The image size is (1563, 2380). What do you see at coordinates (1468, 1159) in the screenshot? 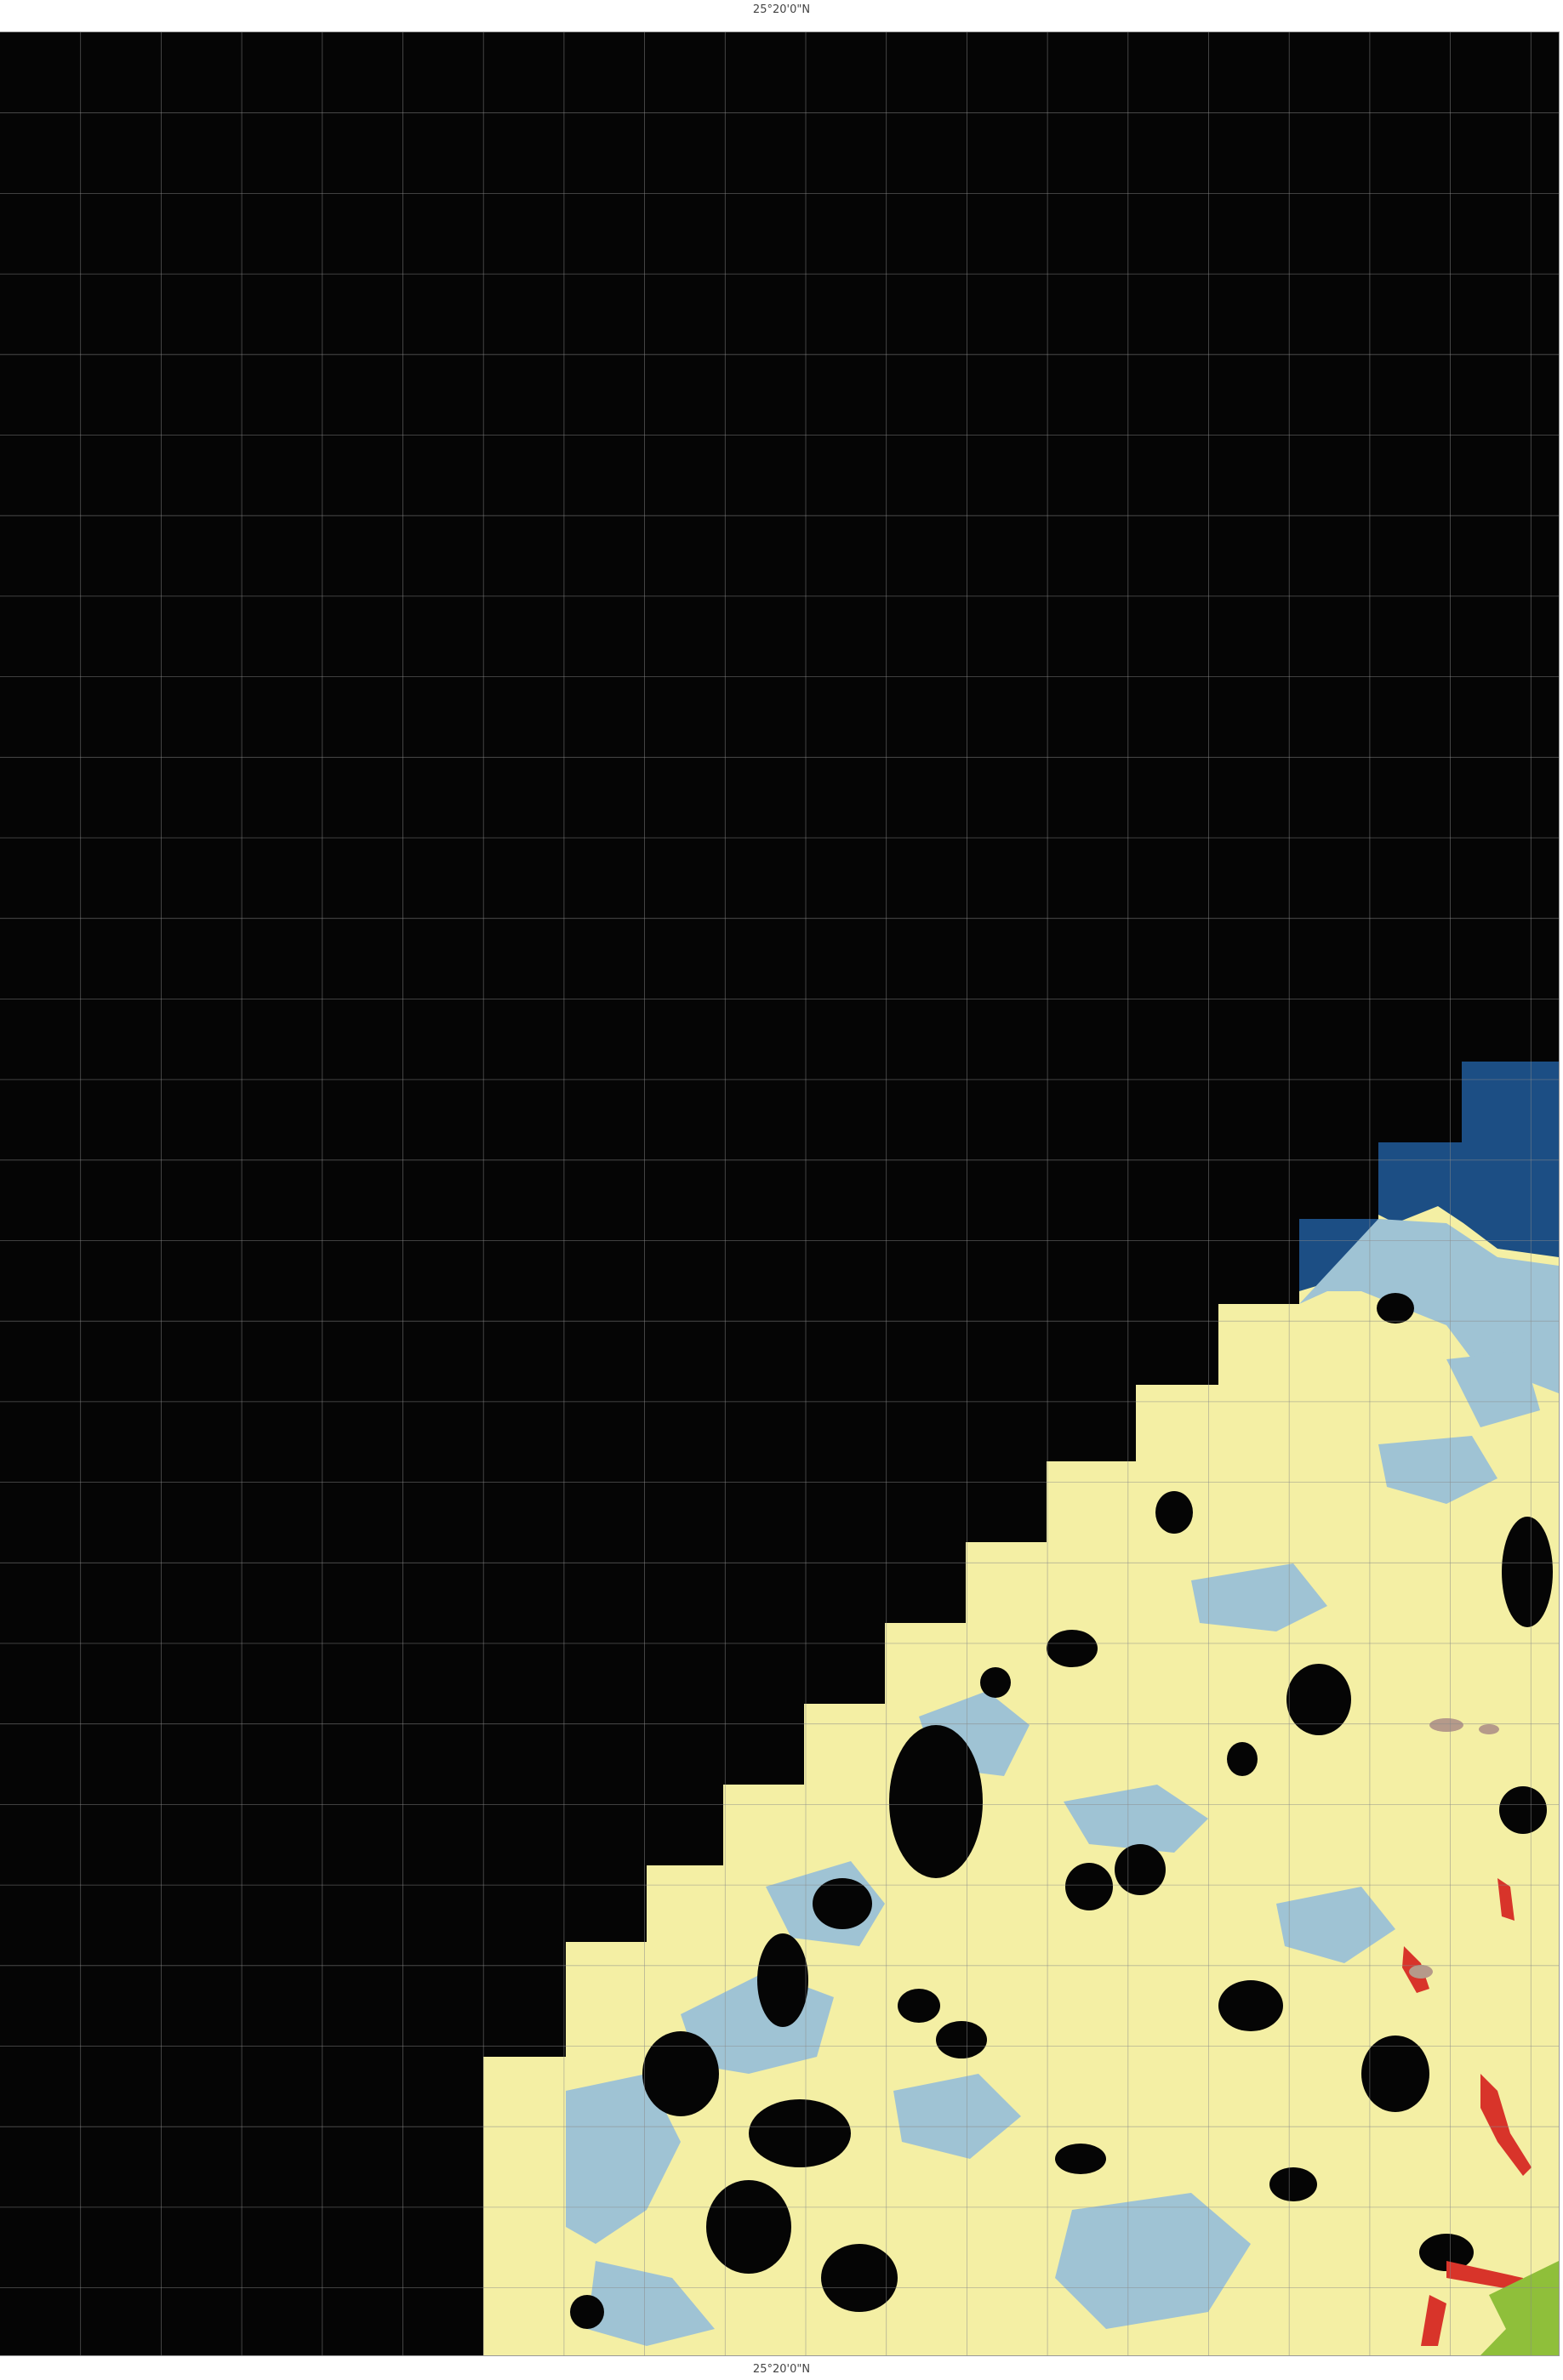
I see `deep-water-area` at bounding box center [1468, 1159].